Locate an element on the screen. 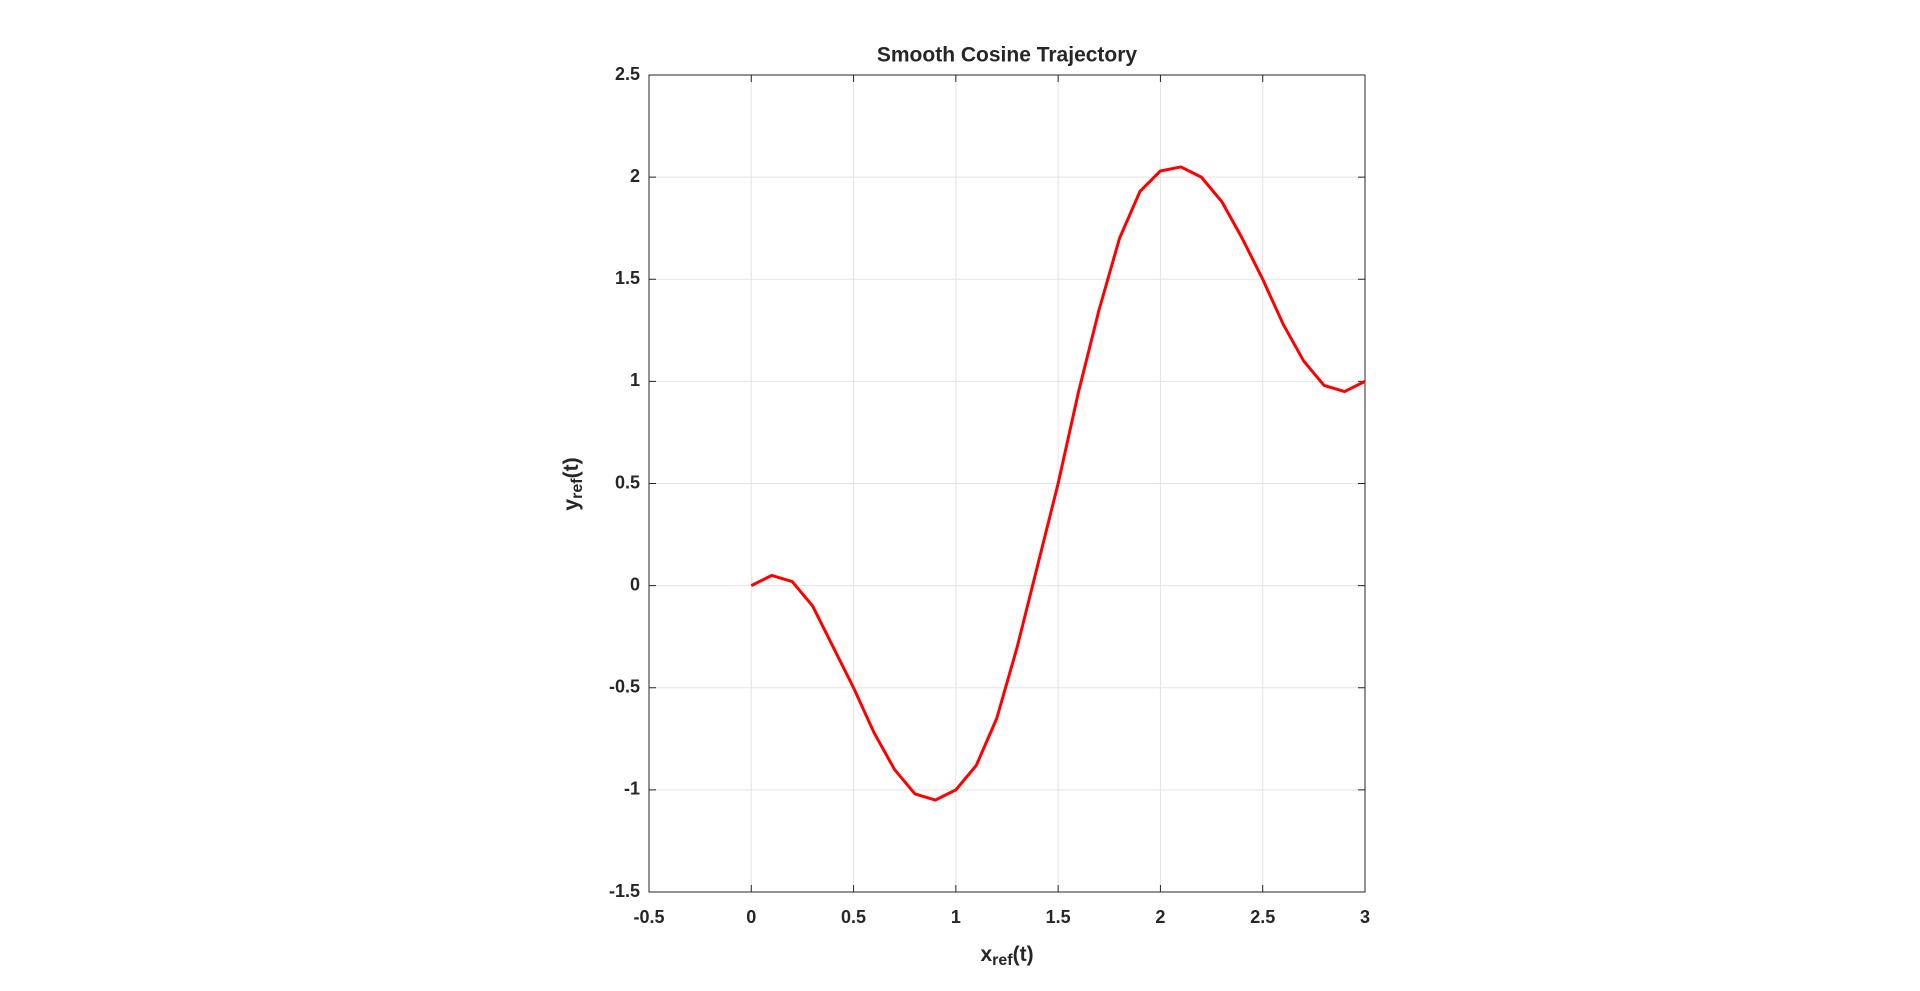 The image size is (1920, 991). y-label-base: y is located at coordinates (571, 505).